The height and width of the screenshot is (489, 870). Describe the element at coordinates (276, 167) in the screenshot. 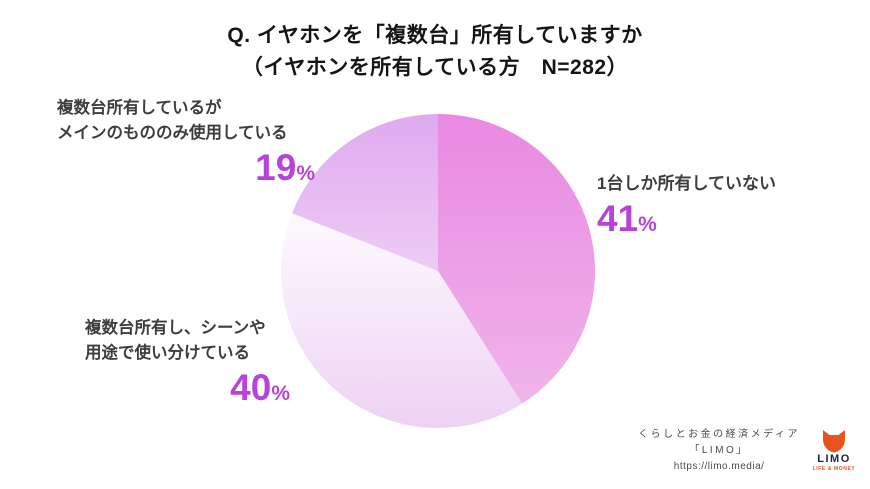

I see `percent-number: 19` at that location.